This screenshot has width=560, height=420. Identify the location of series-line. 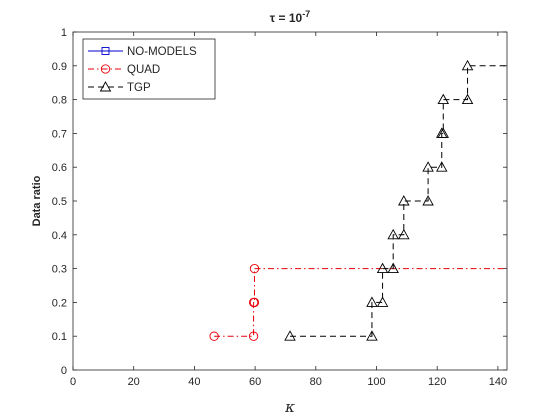
(360, 302).